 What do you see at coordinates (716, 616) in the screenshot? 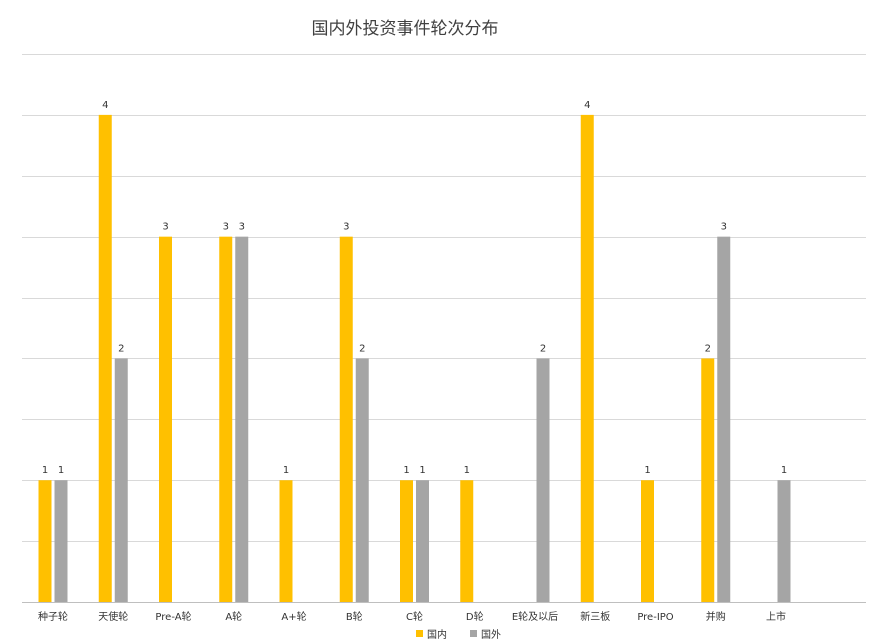
I see `x-tick-label: 并购` at bounding box center [716, 616].